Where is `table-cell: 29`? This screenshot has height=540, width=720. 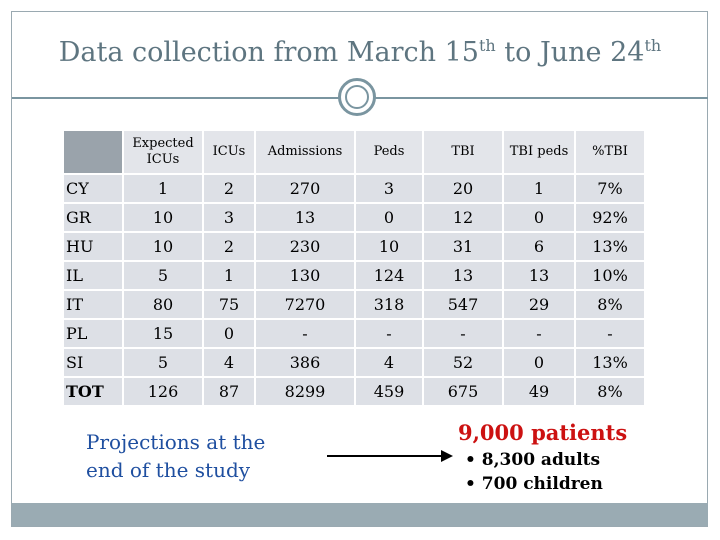
table-cell: 29 is located at coordinates (539, 304).